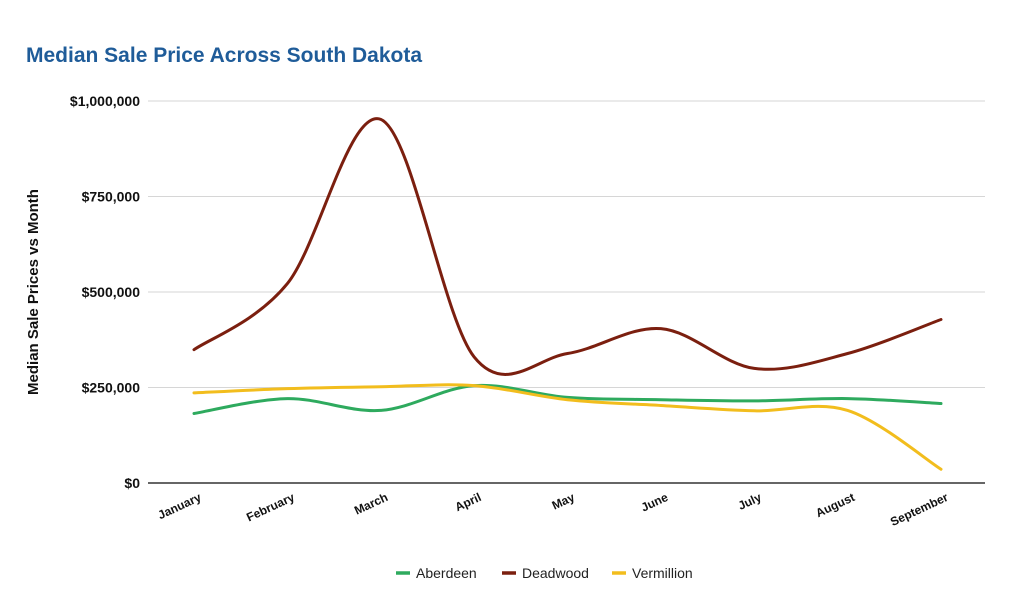  I want to click on y-tick-label: $750,000, so click(111, 197).